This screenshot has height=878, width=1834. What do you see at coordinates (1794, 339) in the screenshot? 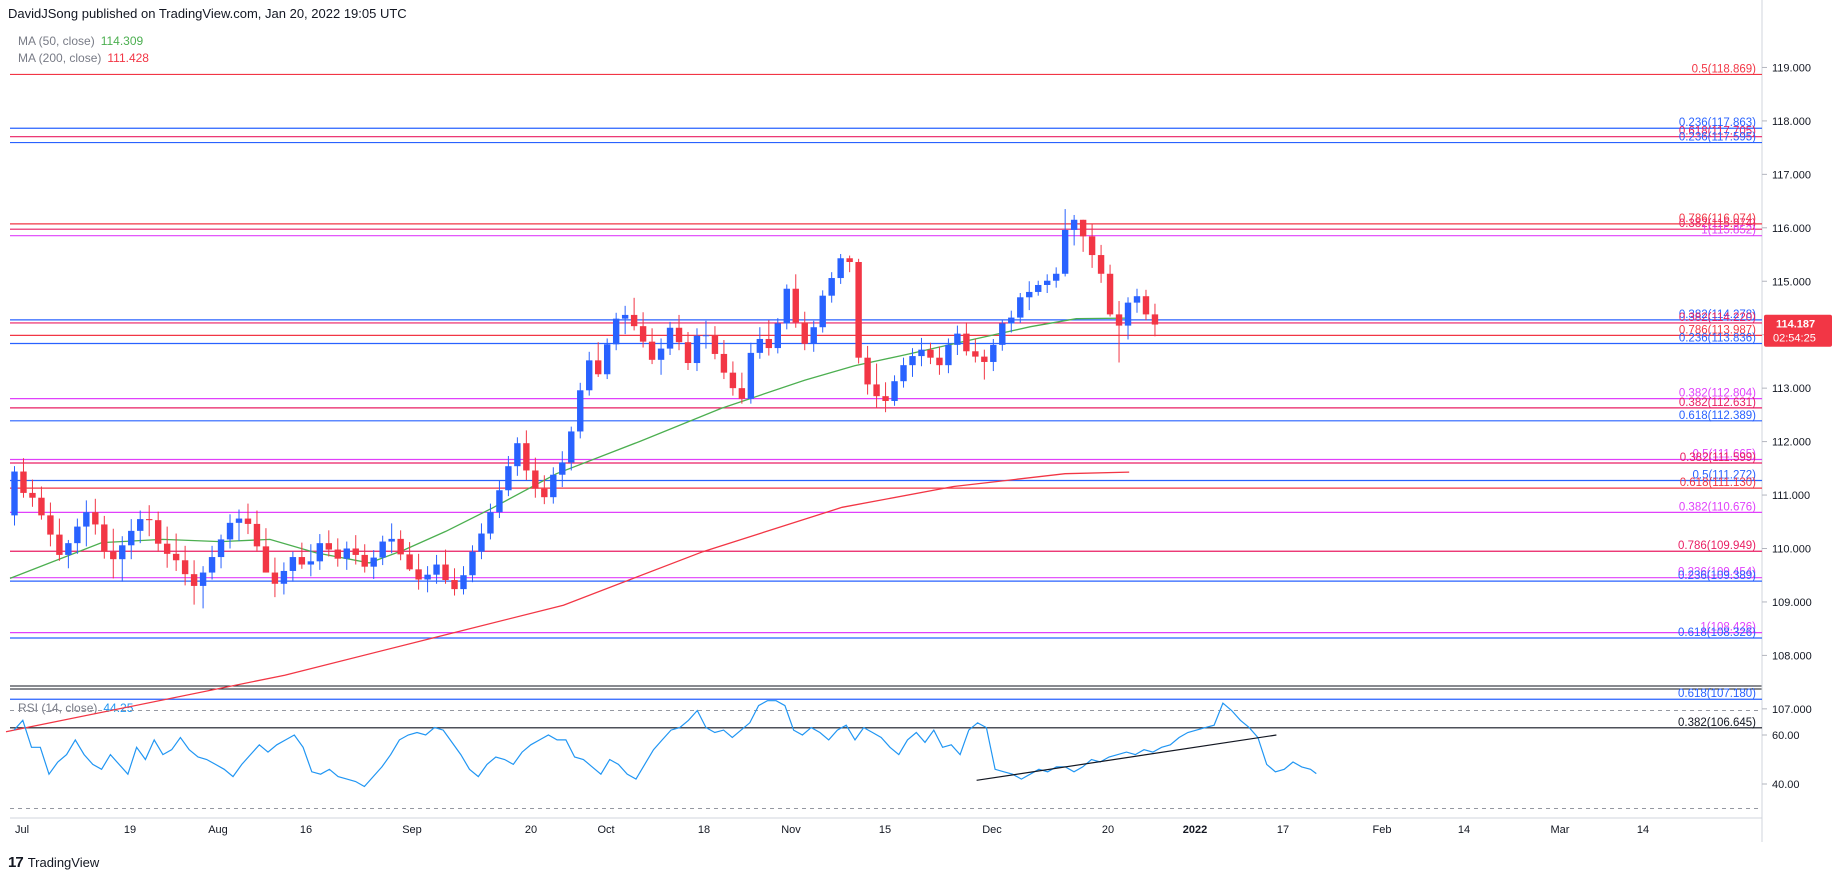
I see `price-tag-countdown: 02:54:25` at bounding box center [1794, 339].